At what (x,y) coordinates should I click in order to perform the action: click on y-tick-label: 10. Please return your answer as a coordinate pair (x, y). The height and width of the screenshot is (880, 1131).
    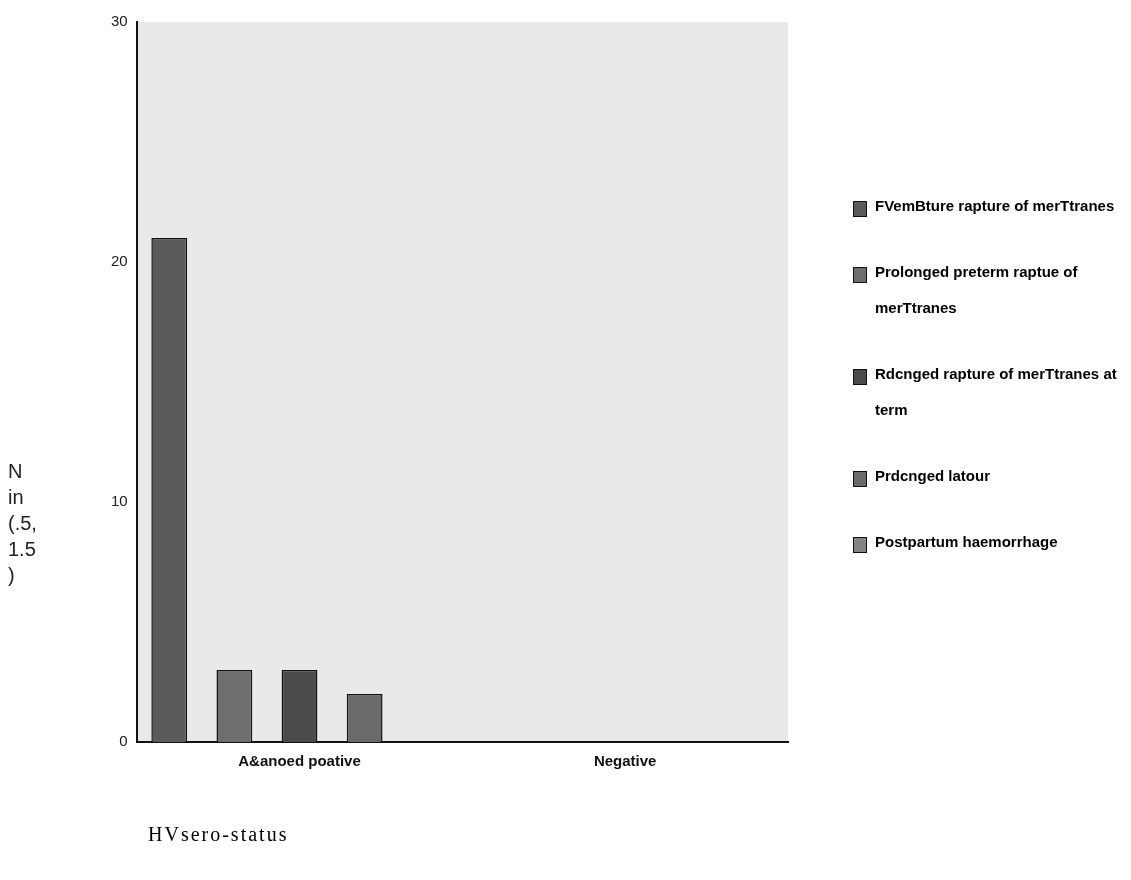
    Looking at the image, I should click on (119, 501).